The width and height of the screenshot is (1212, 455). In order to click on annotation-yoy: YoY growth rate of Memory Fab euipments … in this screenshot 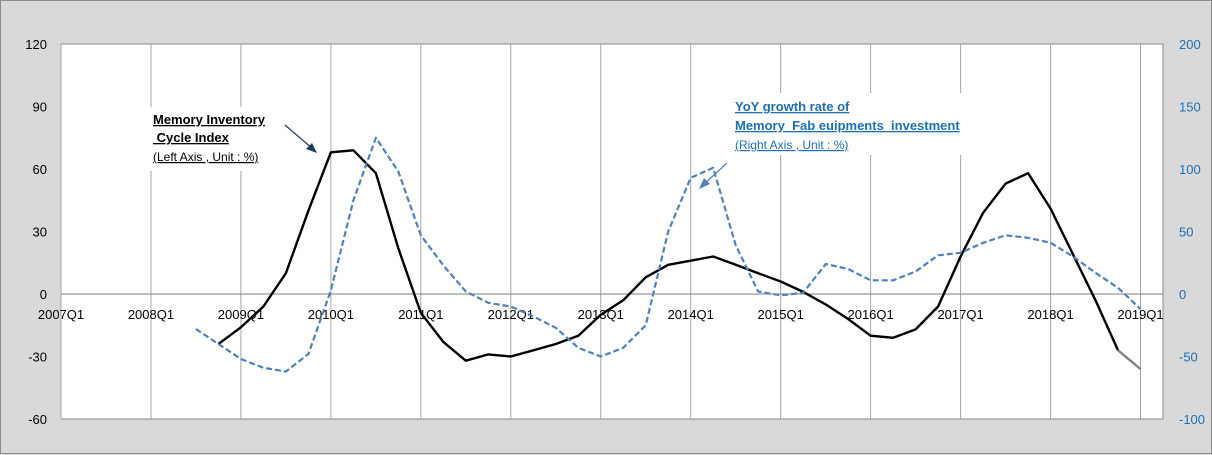, I will do `click(852, 141)`.